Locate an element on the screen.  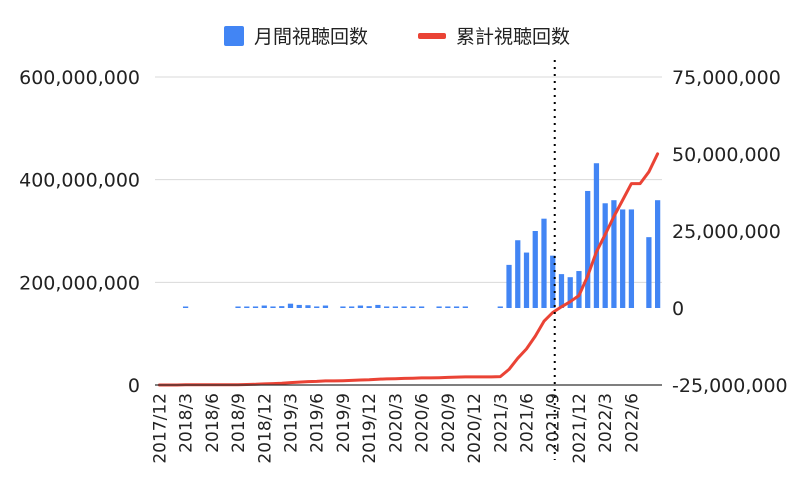
x-axis-tick-label: 2019/12 is located at coordinates (370, 428).